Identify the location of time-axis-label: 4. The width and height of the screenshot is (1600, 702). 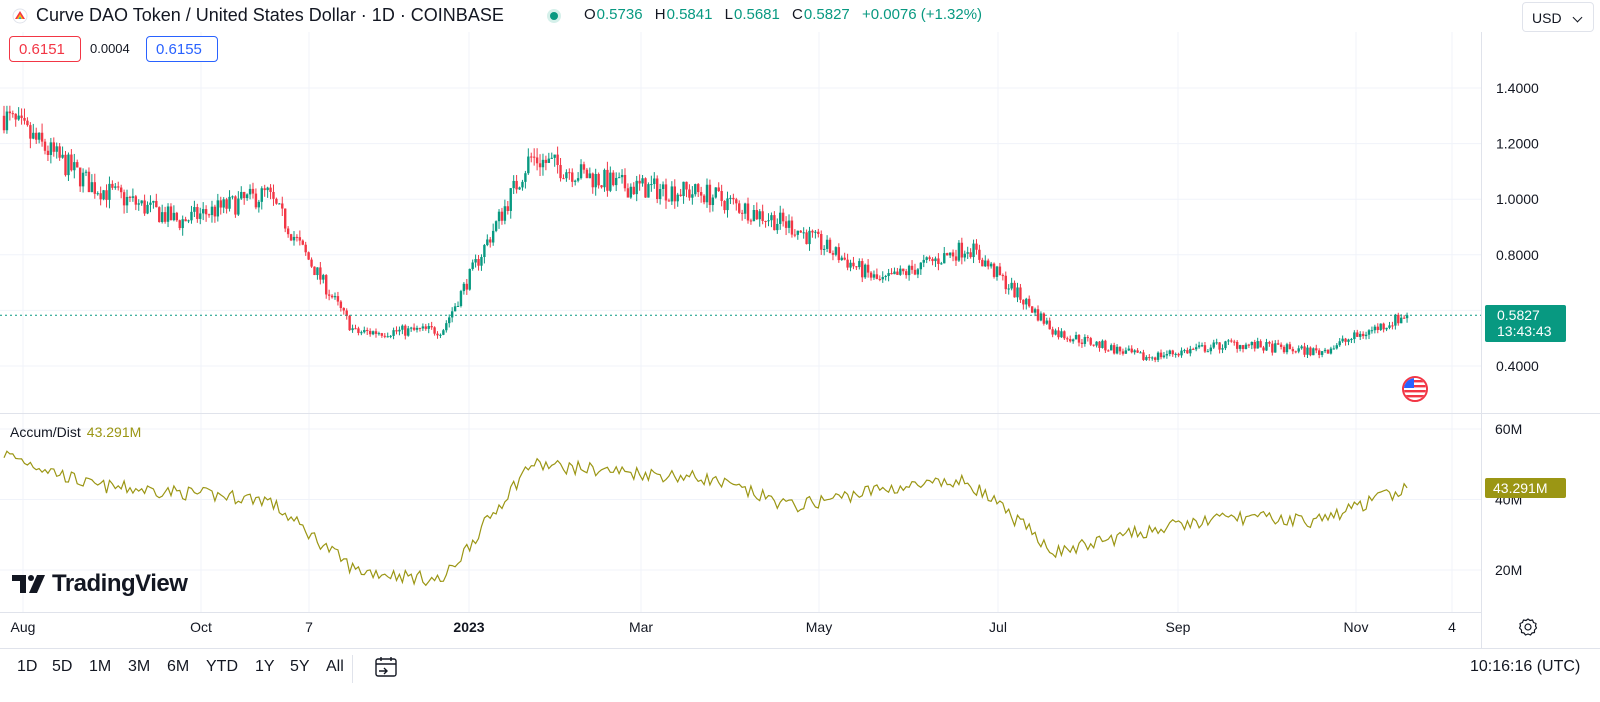
(1452, 627).